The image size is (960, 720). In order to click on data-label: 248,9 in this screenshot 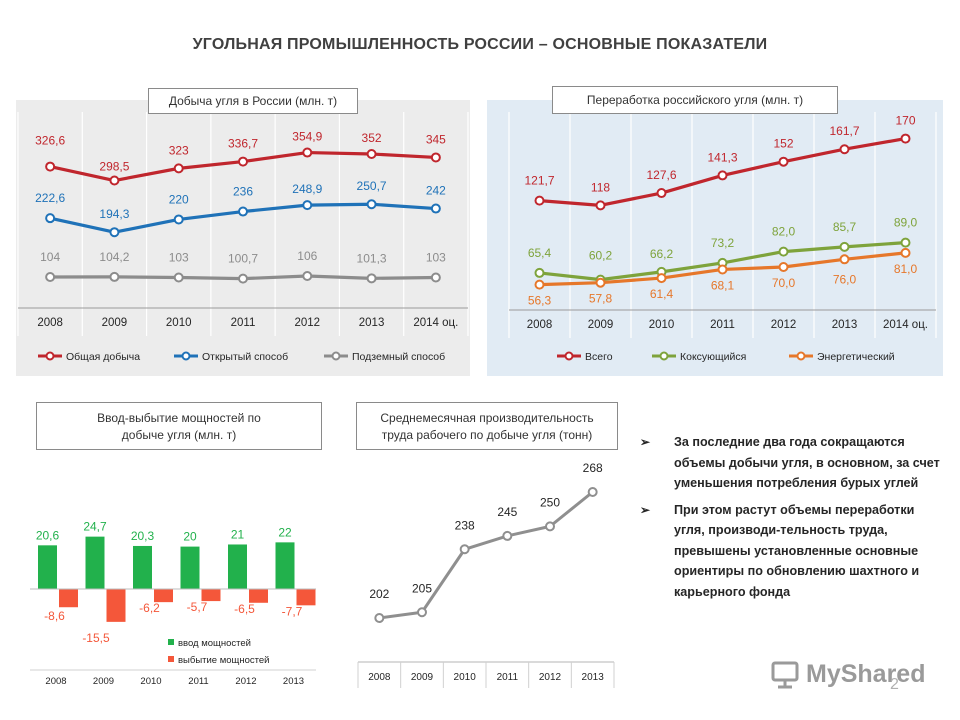, I will do `click(307, 189)`.